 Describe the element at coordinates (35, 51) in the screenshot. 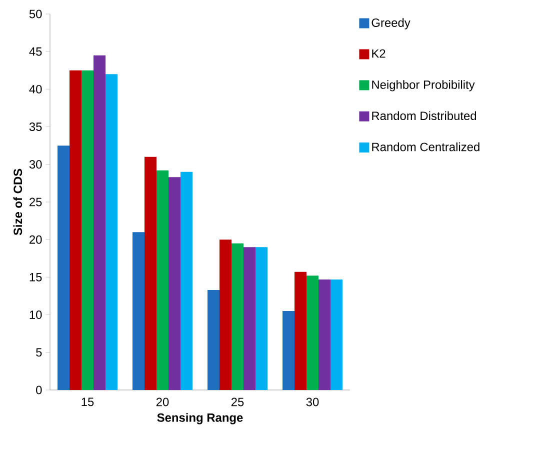

I see `y-tick-label: 45` at that location.